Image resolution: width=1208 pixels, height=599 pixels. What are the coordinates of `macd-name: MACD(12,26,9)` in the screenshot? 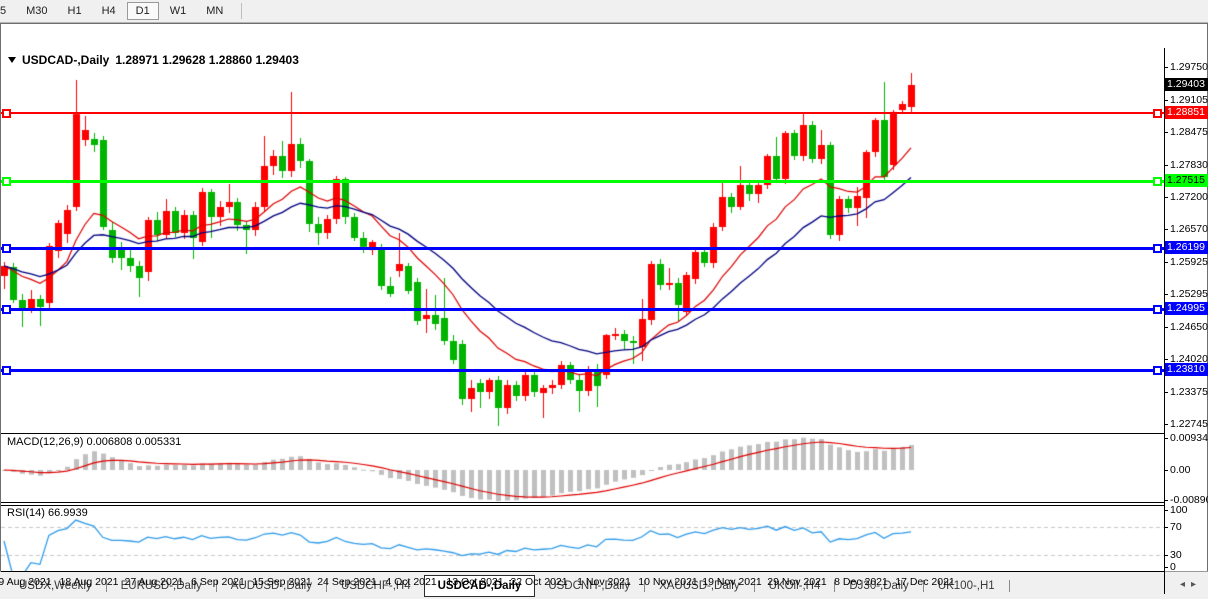 It's located at (45, 442).